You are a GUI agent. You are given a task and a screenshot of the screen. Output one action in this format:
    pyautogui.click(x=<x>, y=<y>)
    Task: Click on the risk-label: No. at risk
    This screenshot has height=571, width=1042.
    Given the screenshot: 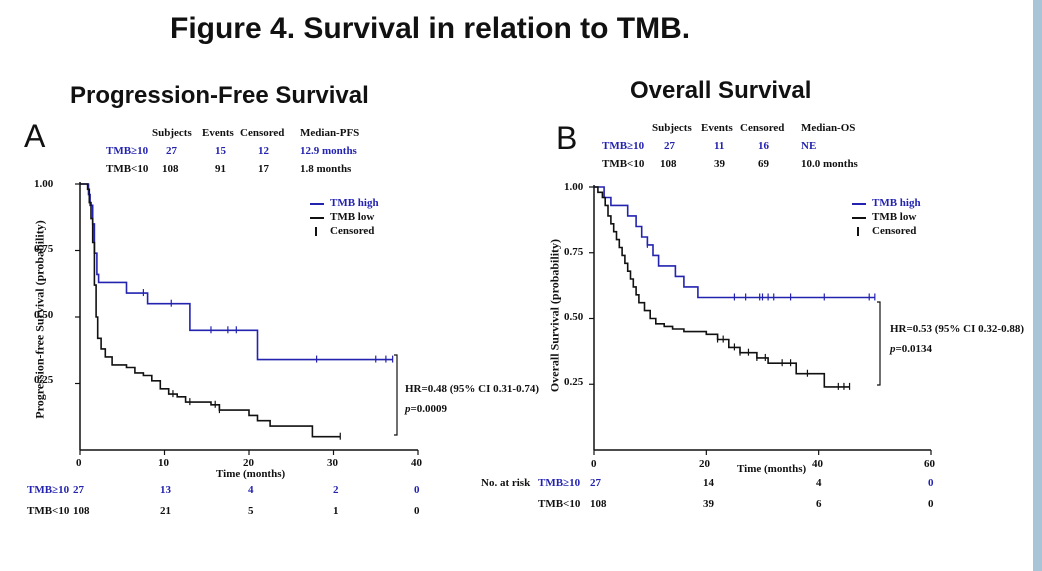 What is the action you would take?
    pyautogui.click(x=506, y=483)
    